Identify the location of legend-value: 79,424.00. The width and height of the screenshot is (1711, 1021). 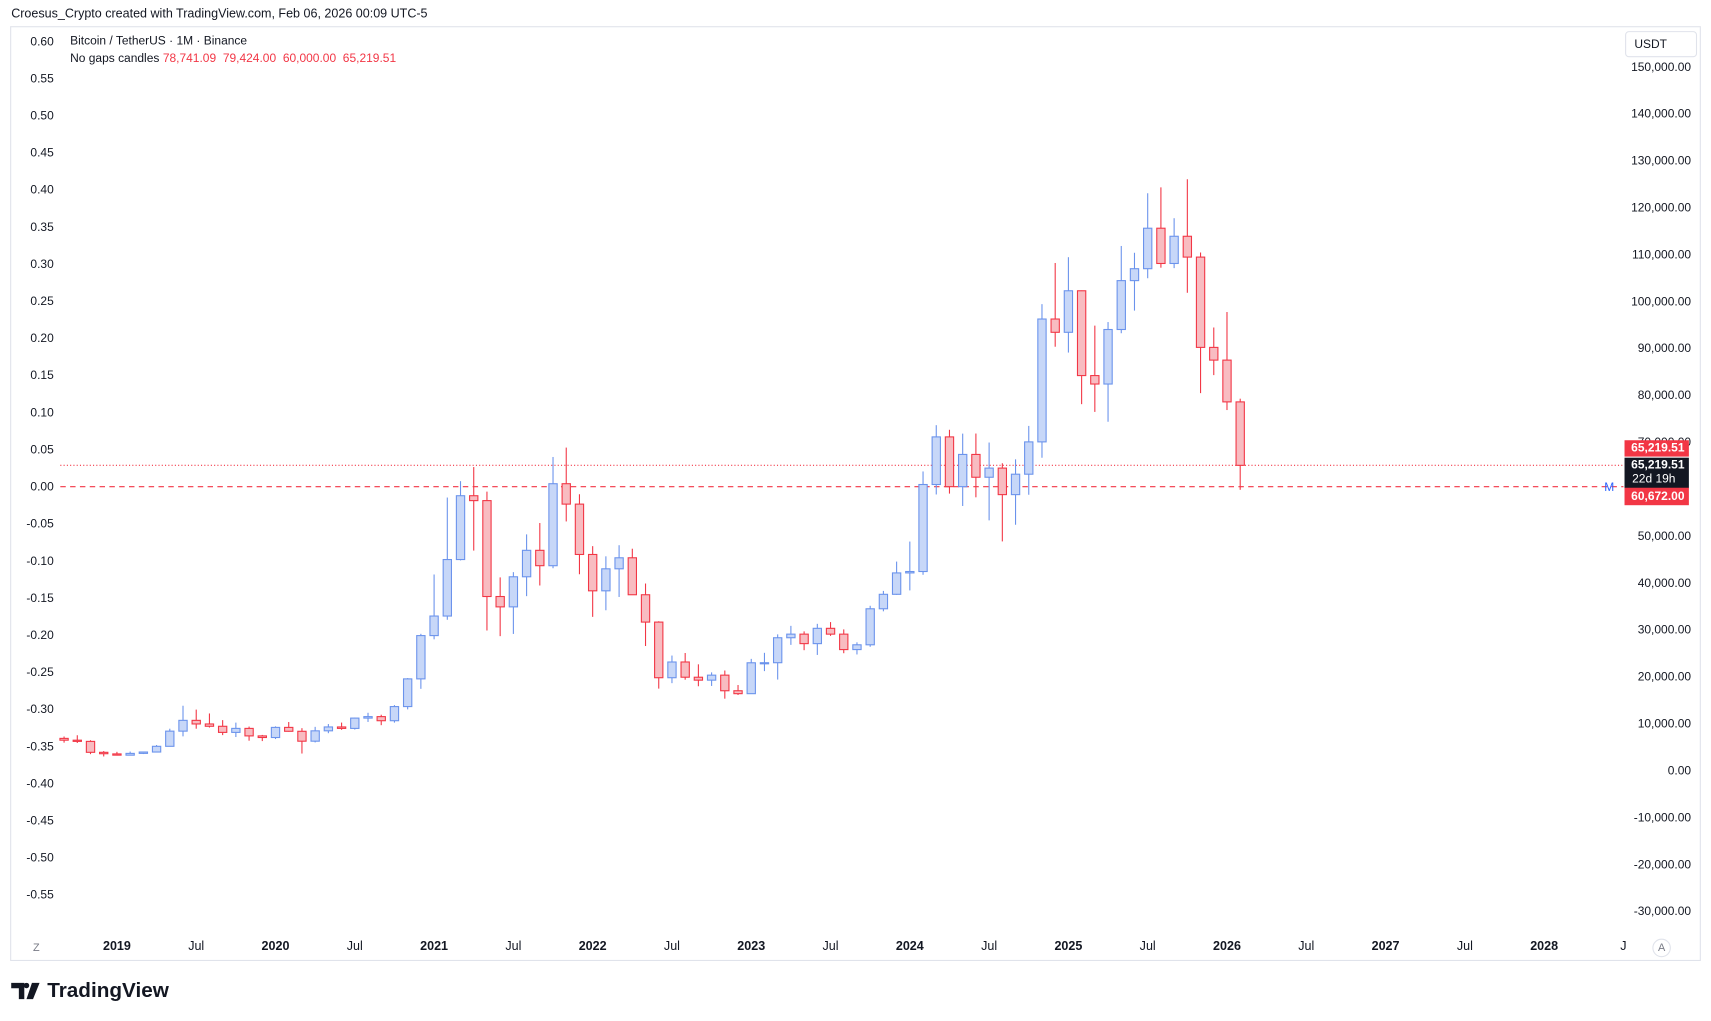
(250, 58).